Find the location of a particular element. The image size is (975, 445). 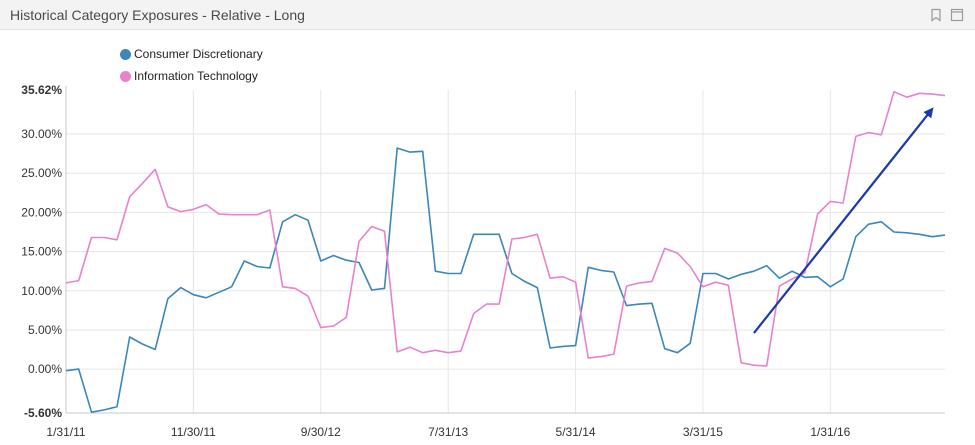

y-tick-label: 35.62% is located at coordinates (41, 90).